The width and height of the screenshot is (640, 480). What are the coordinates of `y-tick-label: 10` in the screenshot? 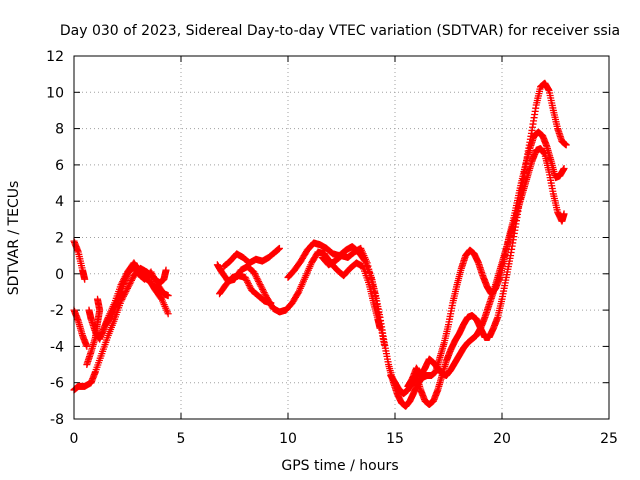 It's located at (55, 93).